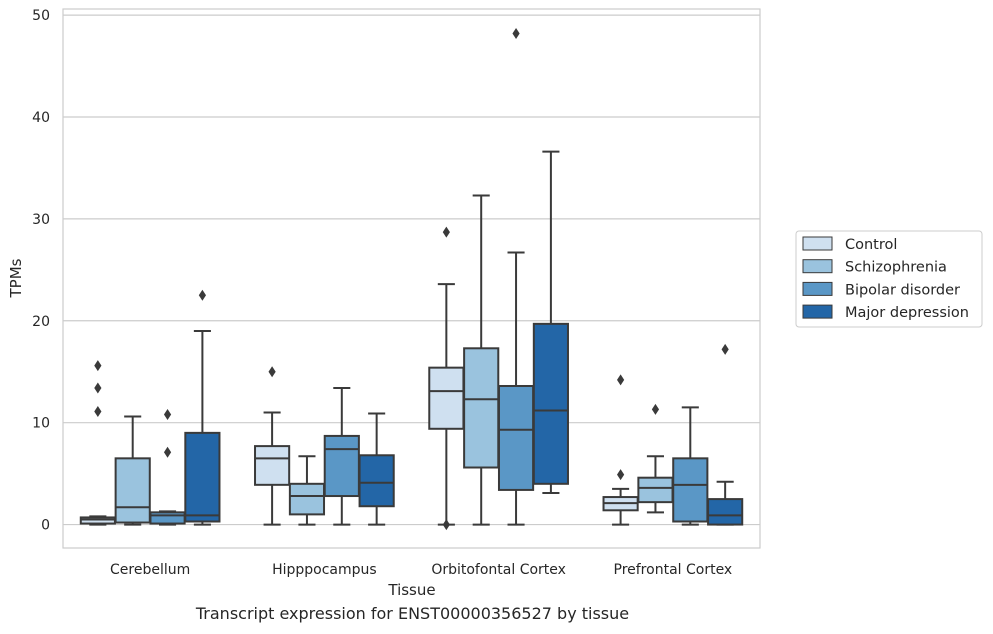  Describe the element at coordinates (902, 290) in the screenshot. I see `legend-label: Bipolar disorder` at that location.